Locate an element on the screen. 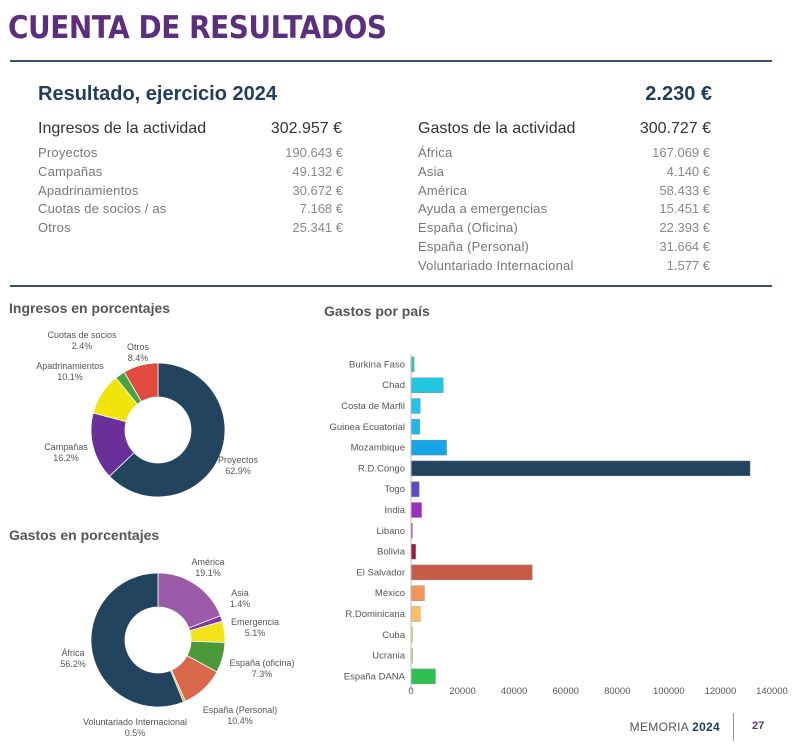 The width and height of the screenshot is (800, 755). x-tick-label: 100000 is located at coordinates (669, 691).